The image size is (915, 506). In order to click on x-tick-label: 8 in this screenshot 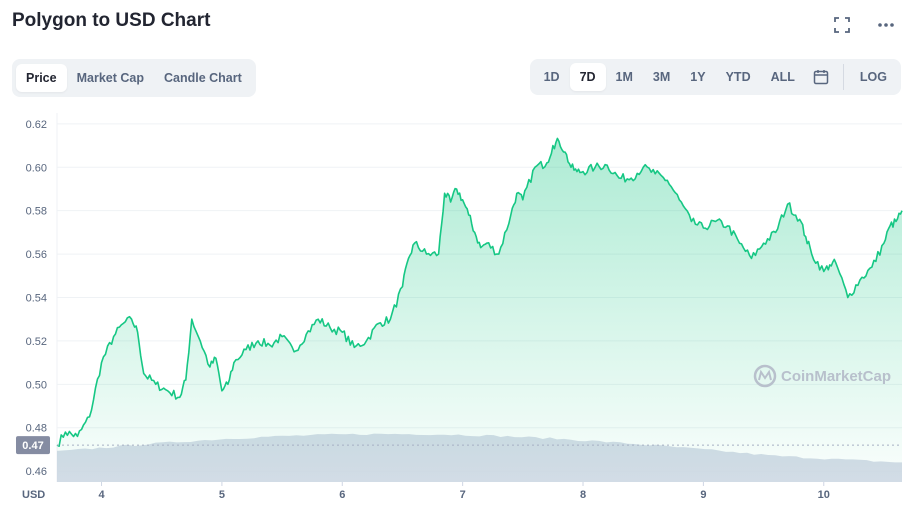, I will do `click(583, 495)`.